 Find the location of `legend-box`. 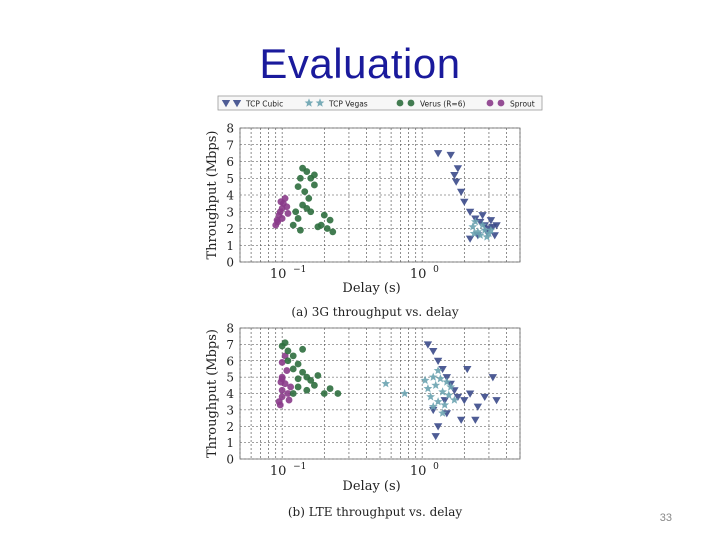

legend-box is located at coordinates (380, 103).